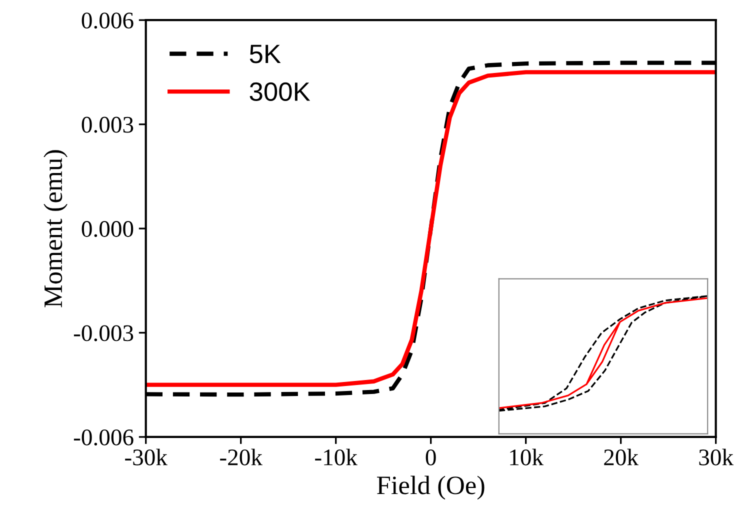 This screenshot has width=748, height=529. What do you see at coordinates (716, 457) in the screenshot?
I see `x-tick-label: 30k` at bounding box center [716, 457].